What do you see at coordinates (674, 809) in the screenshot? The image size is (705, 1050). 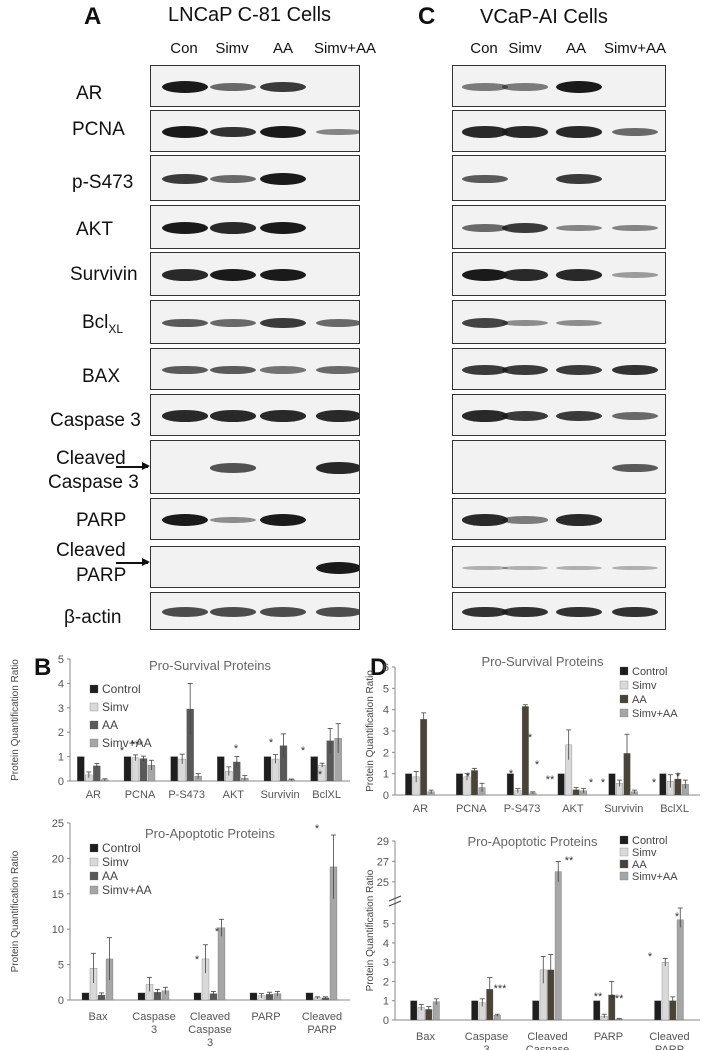 I see `category-label: BclXL` at bounding box center [674, 809].